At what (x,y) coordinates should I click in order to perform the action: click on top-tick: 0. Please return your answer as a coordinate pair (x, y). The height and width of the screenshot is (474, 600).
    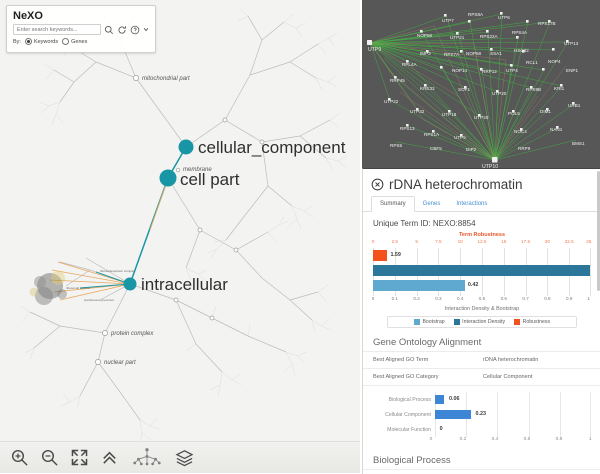
    Looking at the image, I should click on (373, 241).